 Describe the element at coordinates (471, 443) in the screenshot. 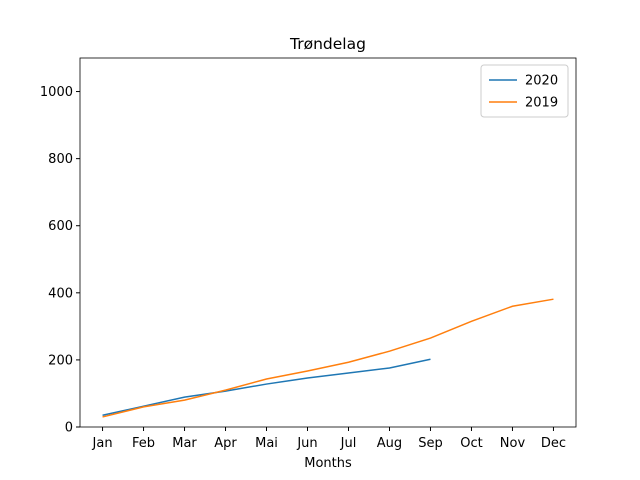

I see `x-tick-label: Oct` at that location.